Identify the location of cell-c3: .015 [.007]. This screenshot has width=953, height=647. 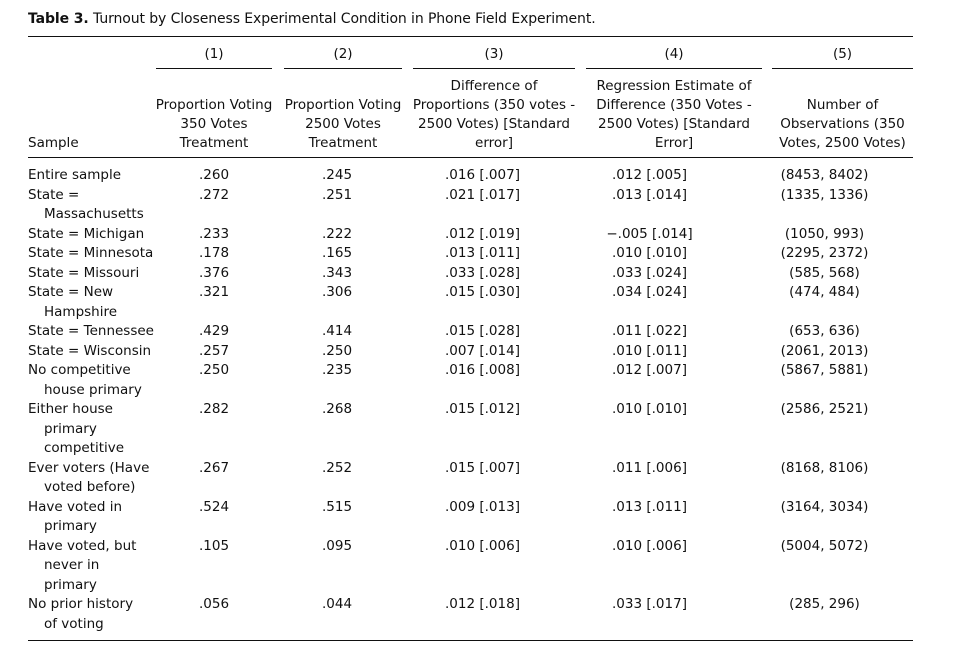
(482, 467).